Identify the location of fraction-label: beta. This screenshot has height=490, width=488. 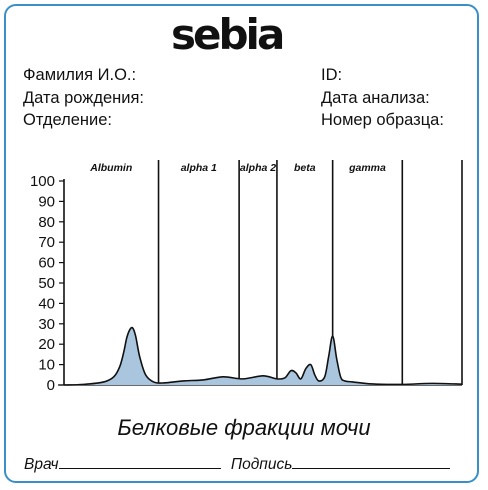
(305, 168).